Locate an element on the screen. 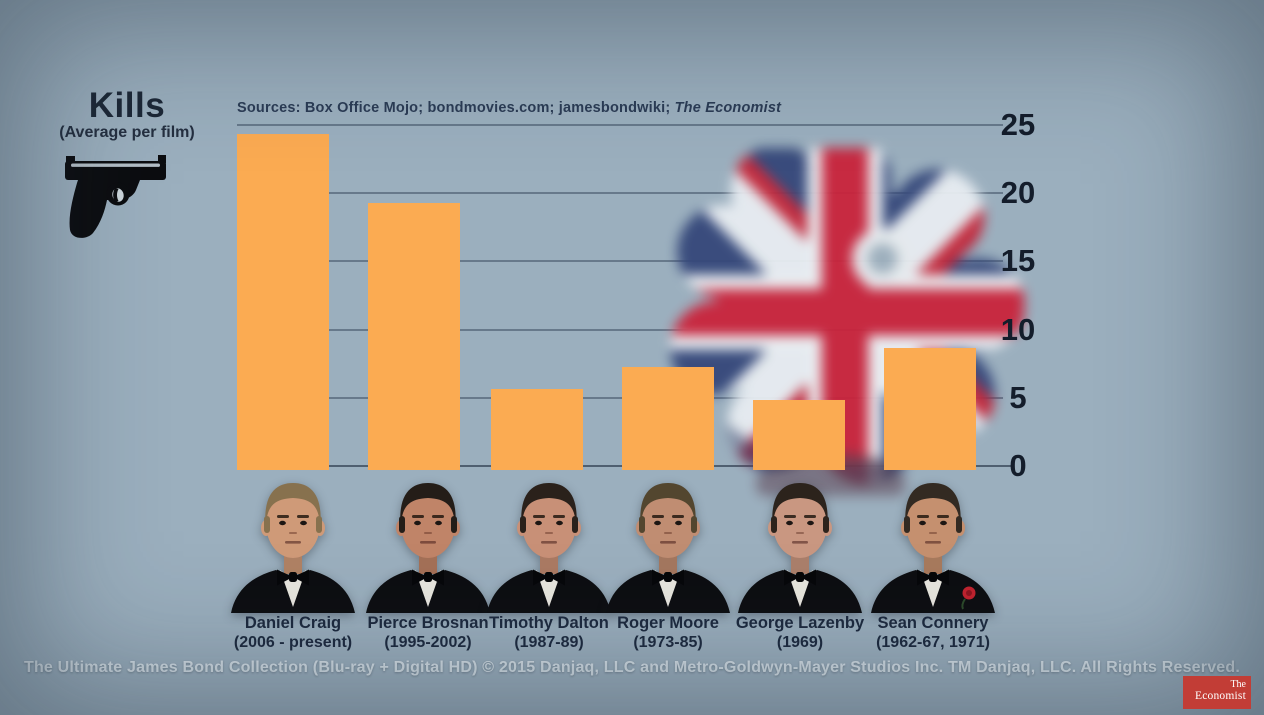  pistol-icon is located at coordinates (115, 196).